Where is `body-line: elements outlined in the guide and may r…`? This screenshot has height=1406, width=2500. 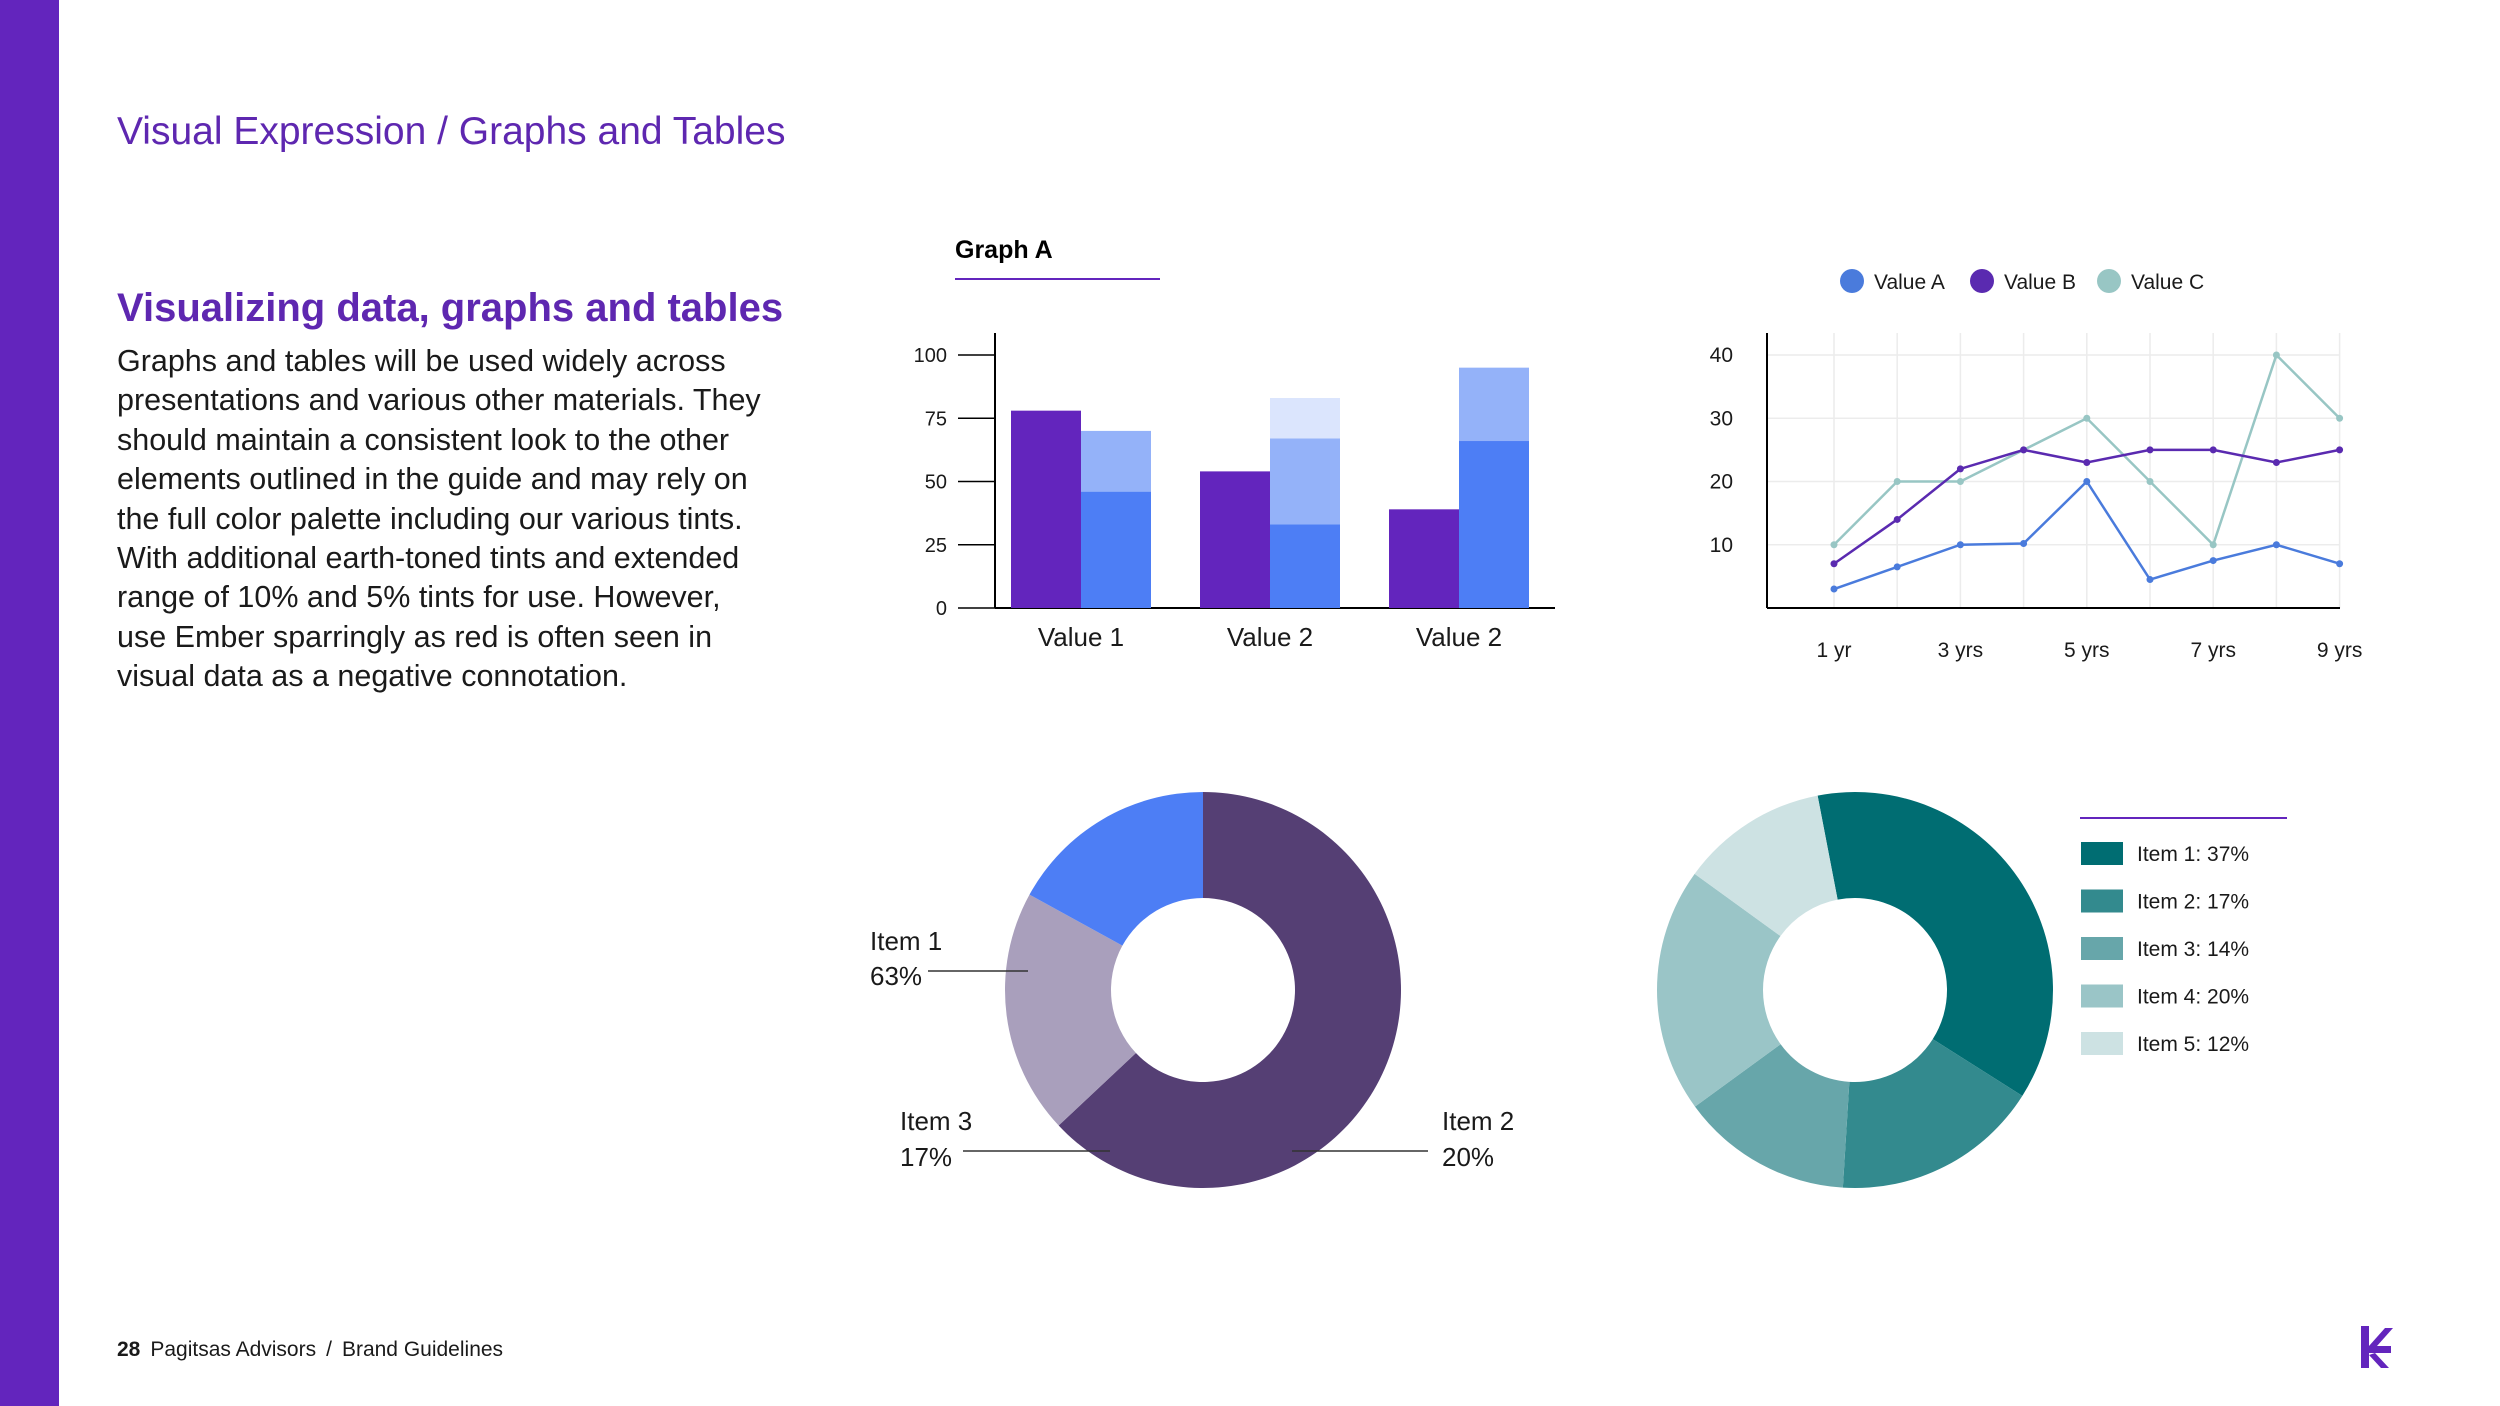
body-line: elements outlined in the guide and may r… is located at coordinates (432, 479).